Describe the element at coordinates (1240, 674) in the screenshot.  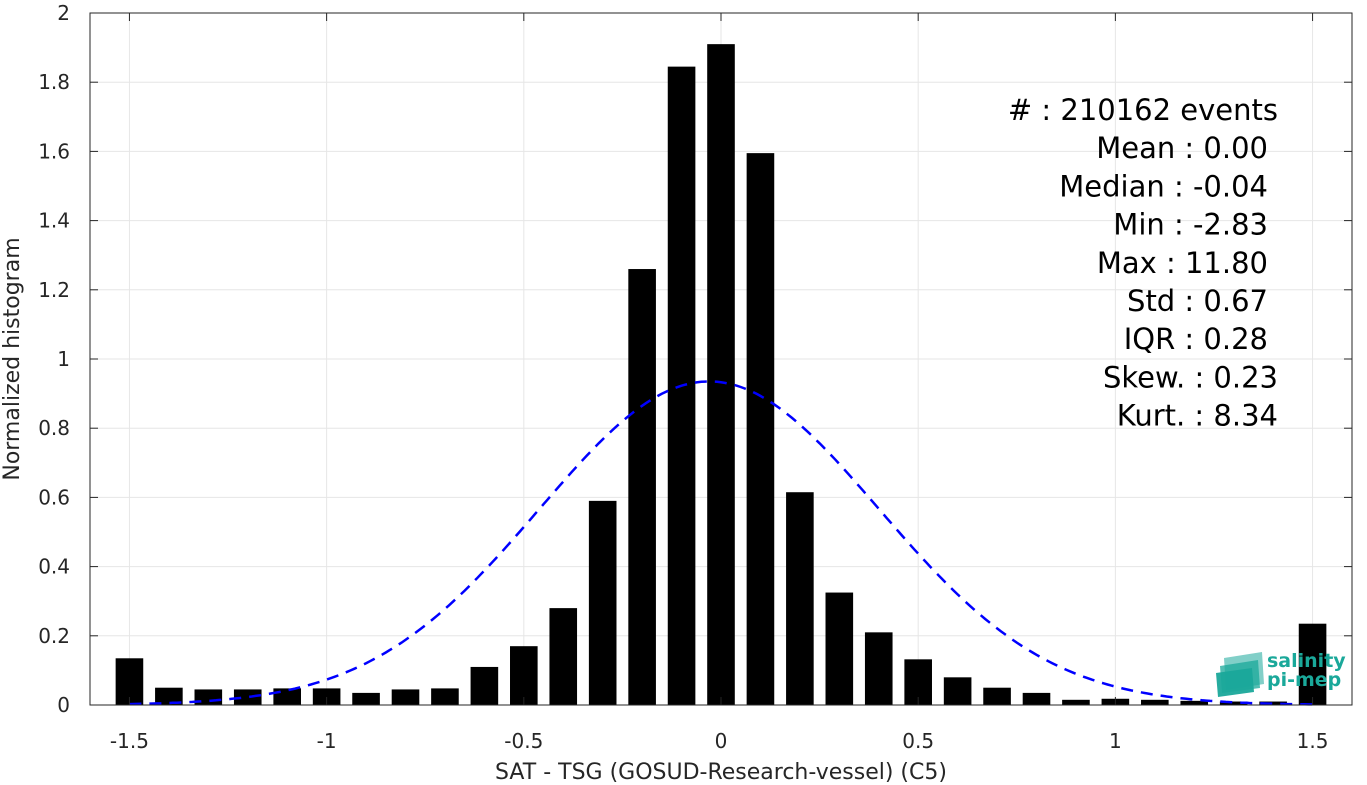
I see `logo-wave-icon` at that location.